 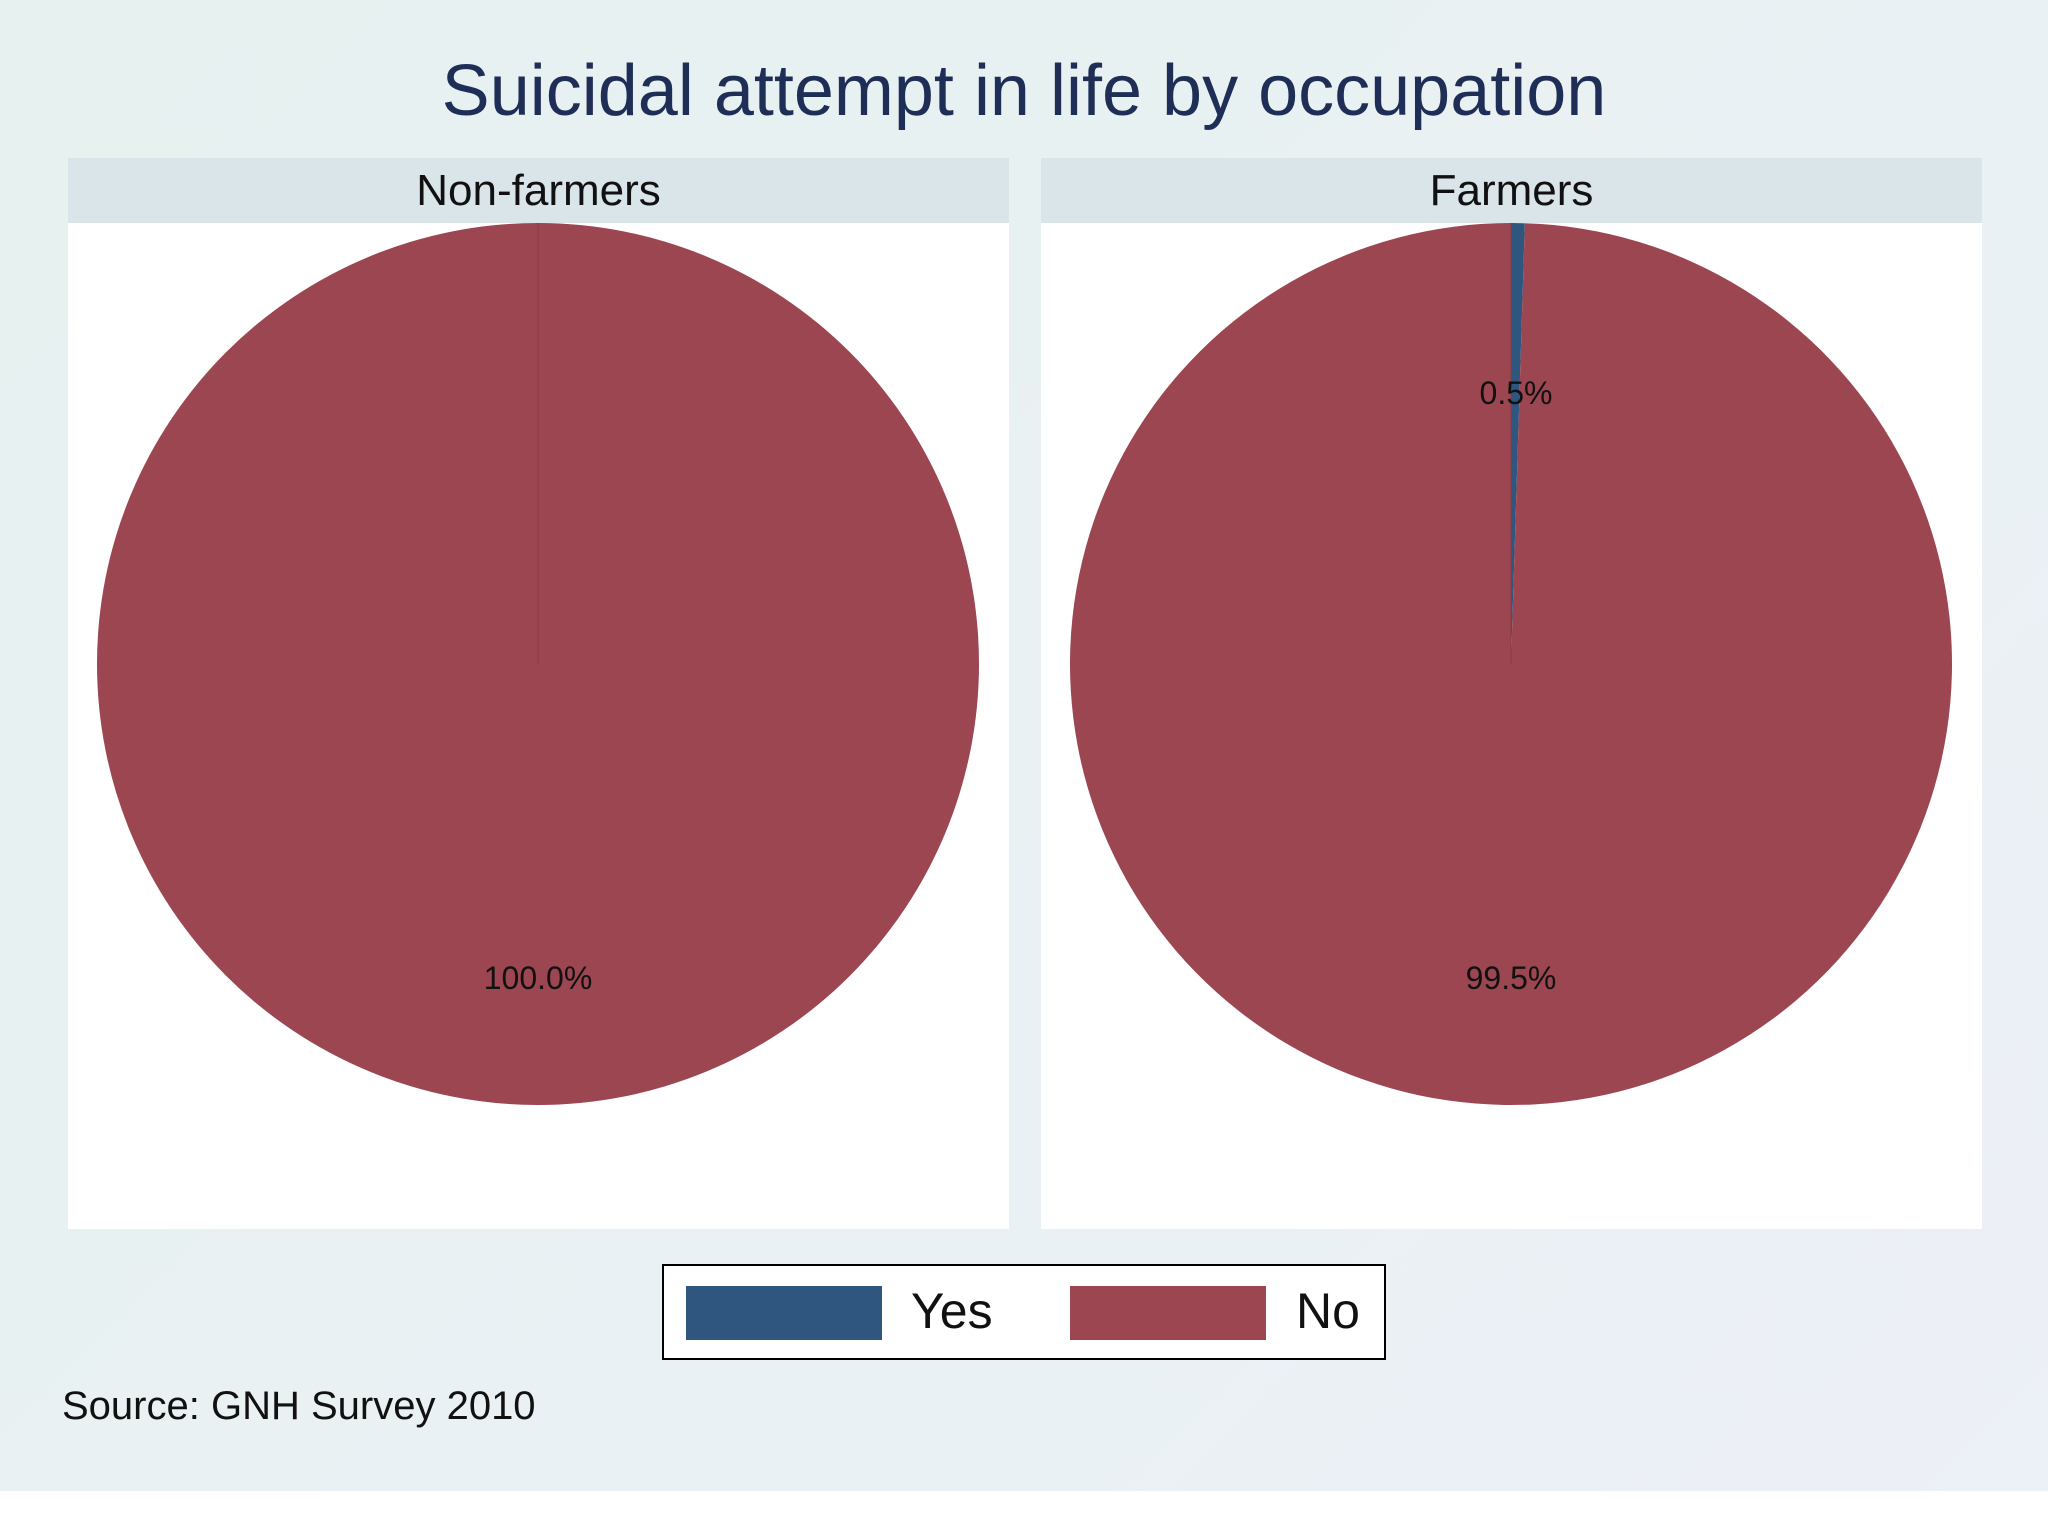 What do you see at coordinates (1024, 1513) in the screenshot?
I see `bottom-strip` at bounding box center [1024, 1513].